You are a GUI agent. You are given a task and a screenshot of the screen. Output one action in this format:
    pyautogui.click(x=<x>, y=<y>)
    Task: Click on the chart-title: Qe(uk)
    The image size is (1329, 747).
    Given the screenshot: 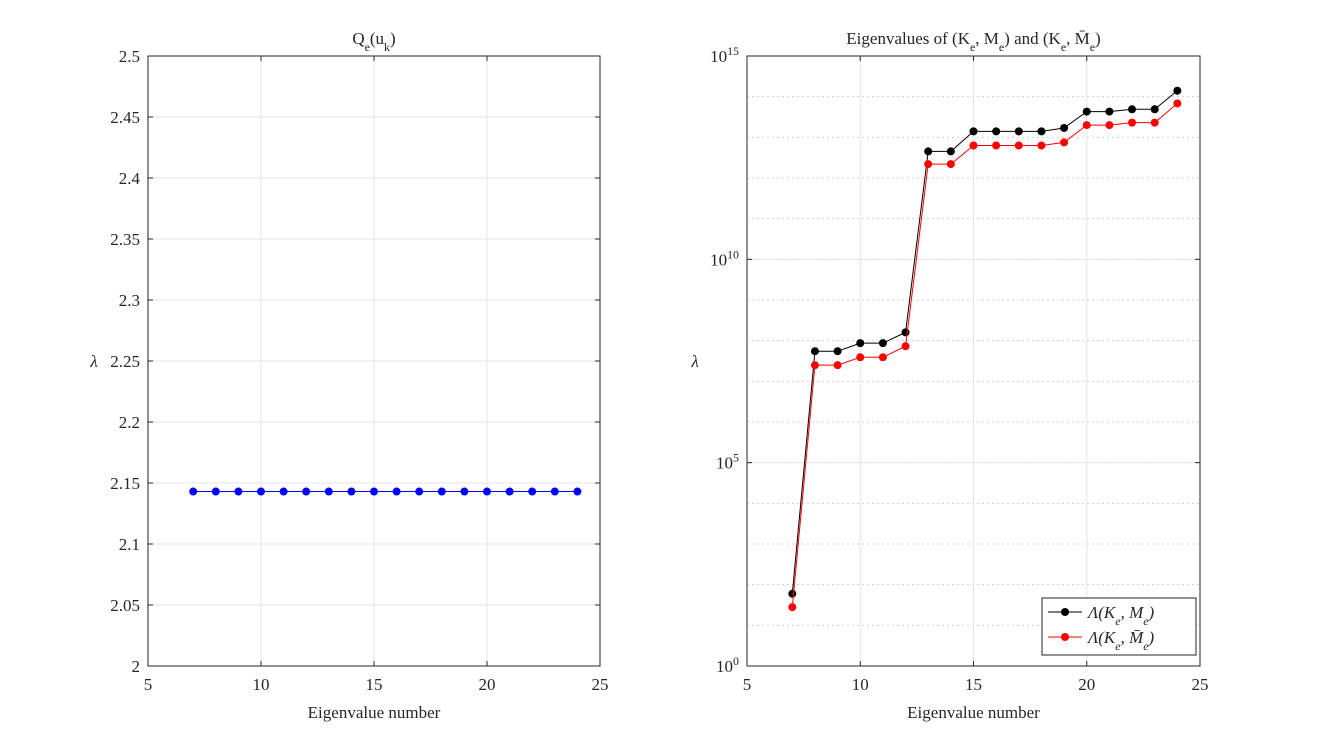 What is the action you would take?
    pyautogui.click(x=373, y=41)
    